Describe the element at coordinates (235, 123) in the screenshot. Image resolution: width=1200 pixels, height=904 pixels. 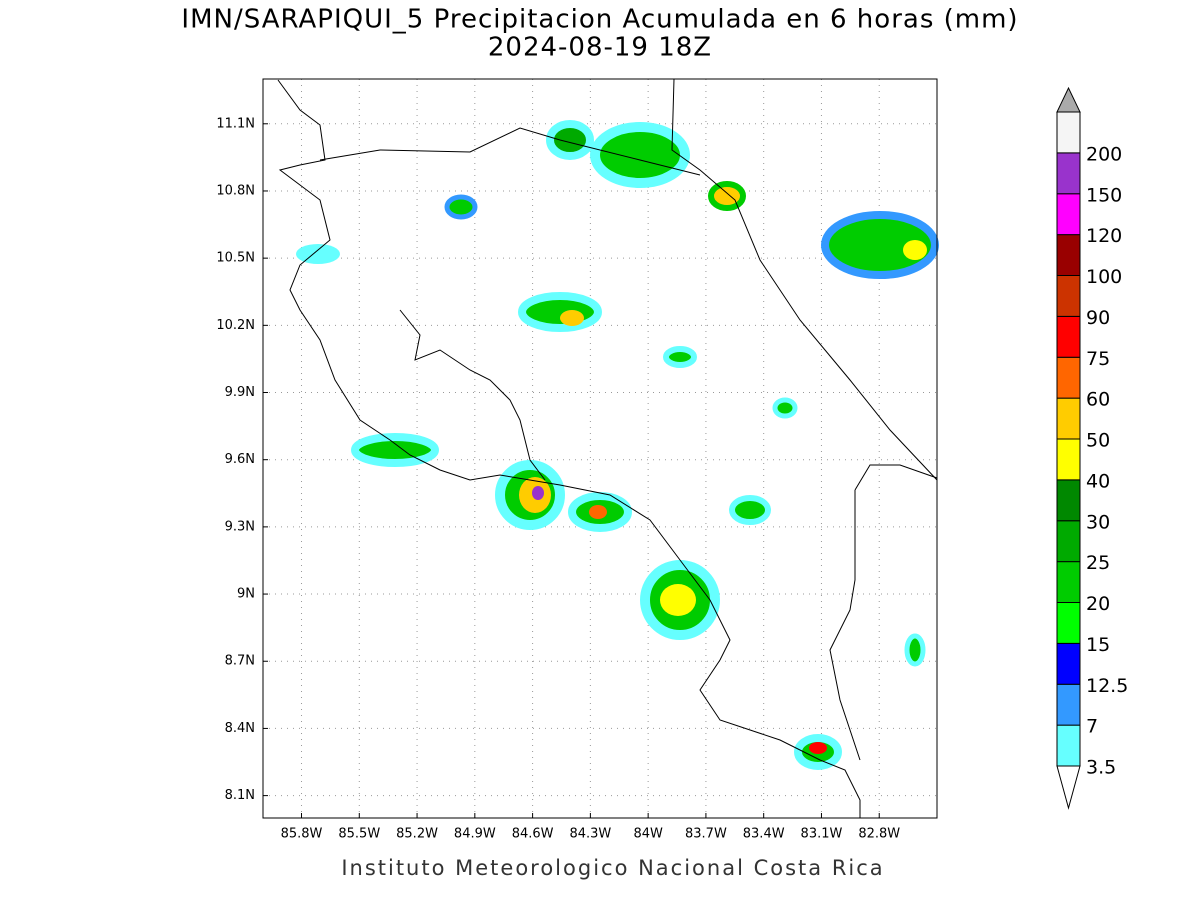
I see `y-tick-label: 11.1N` at that location.